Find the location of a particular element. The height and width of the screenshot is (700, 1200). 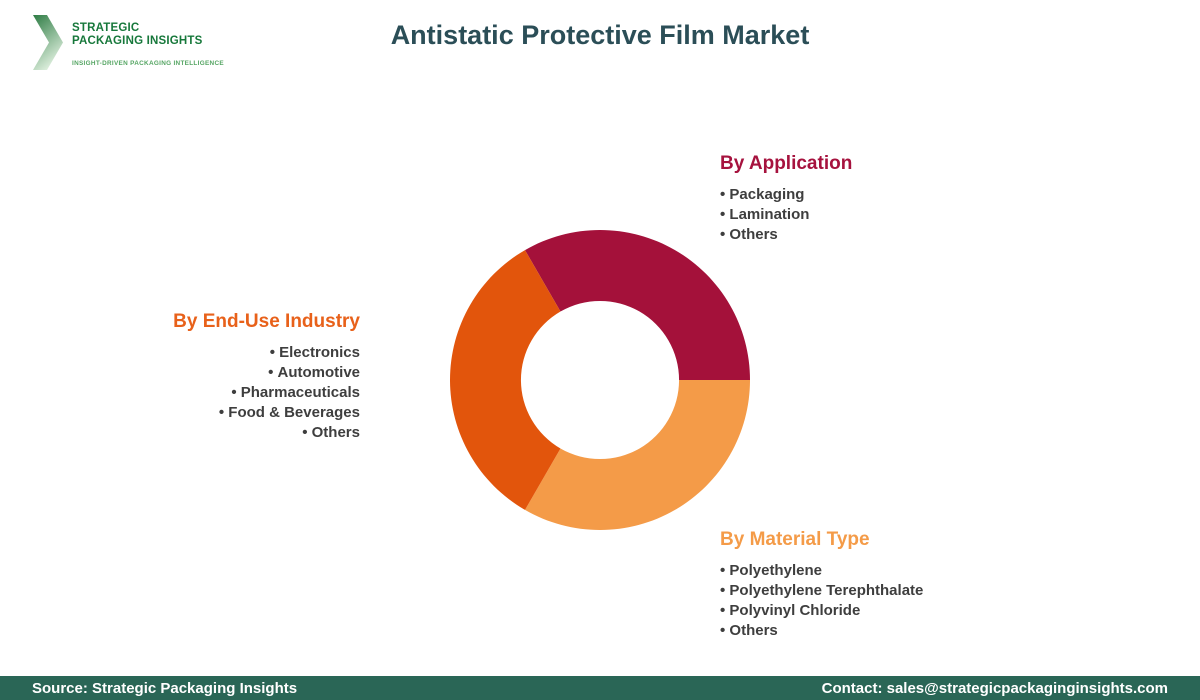

donut-segment-end-use is located at coordinates (505, 380).